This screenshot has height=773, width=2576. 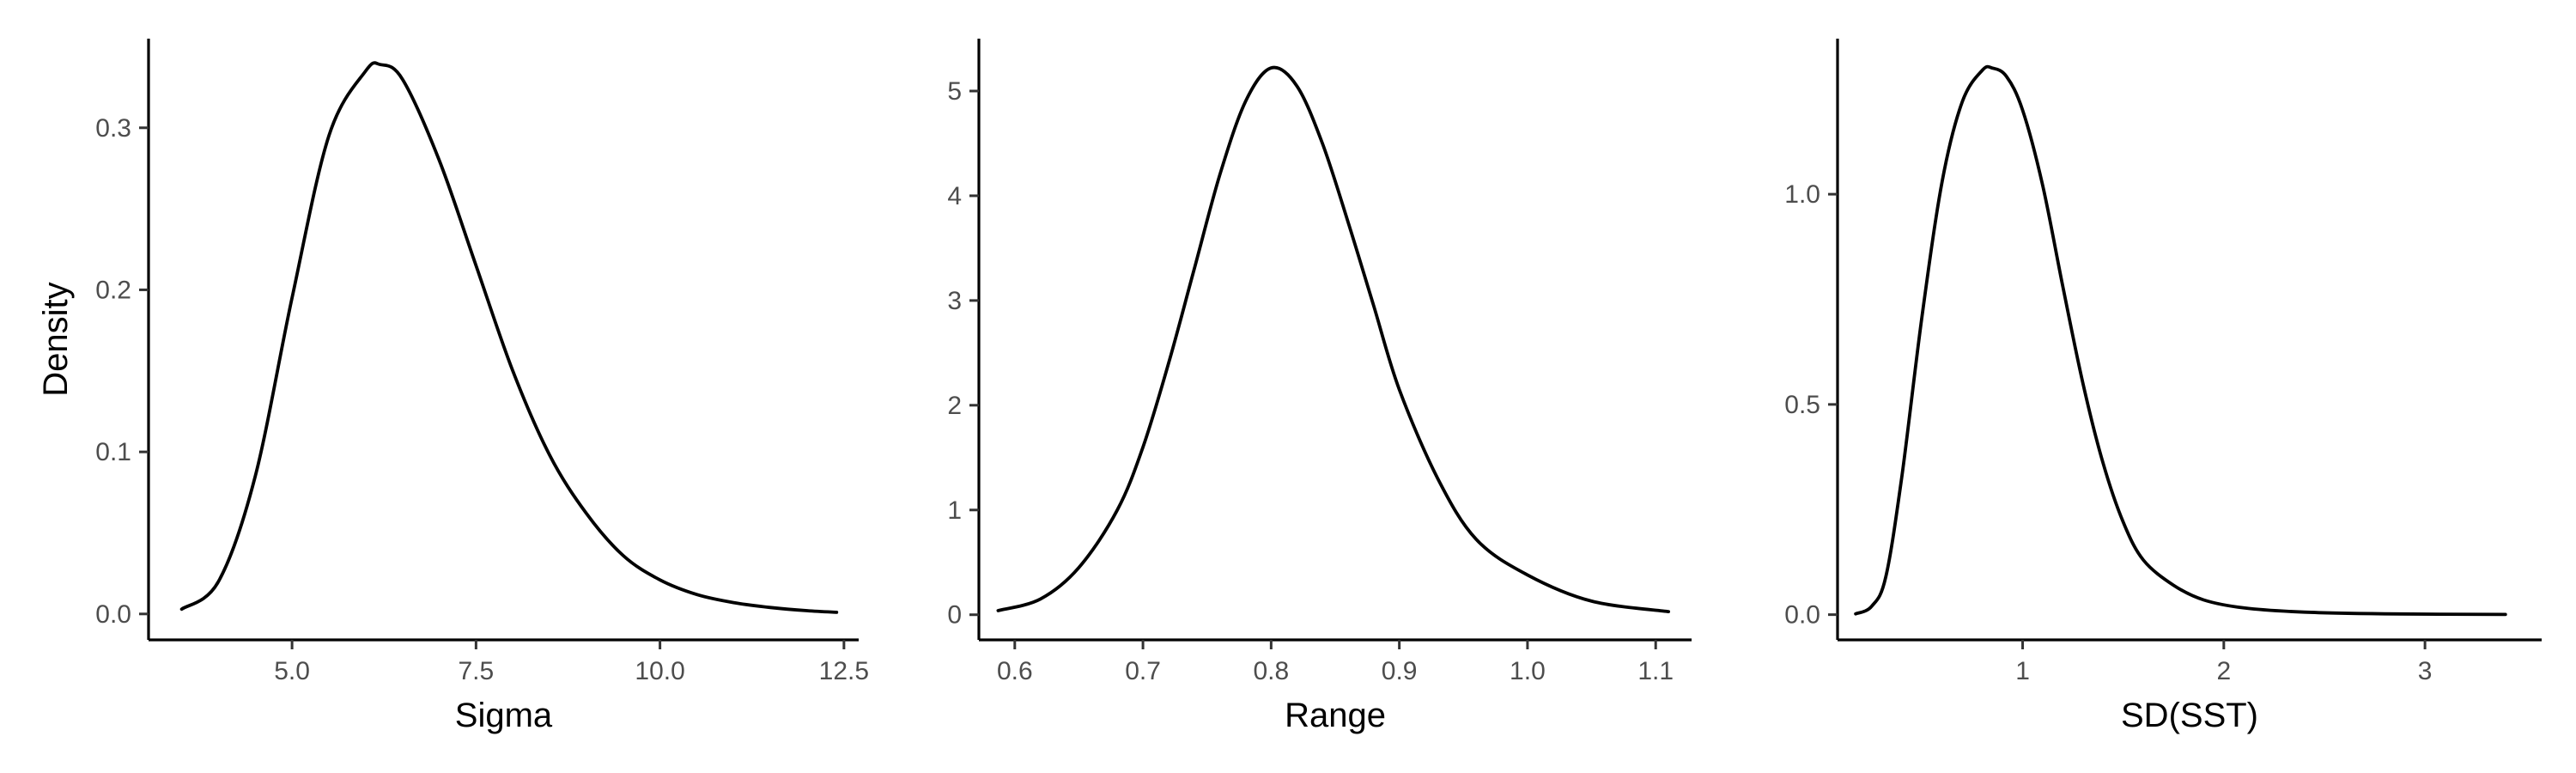 I want to click on y-tick-label: 0.3, so click(x=113, y=128).